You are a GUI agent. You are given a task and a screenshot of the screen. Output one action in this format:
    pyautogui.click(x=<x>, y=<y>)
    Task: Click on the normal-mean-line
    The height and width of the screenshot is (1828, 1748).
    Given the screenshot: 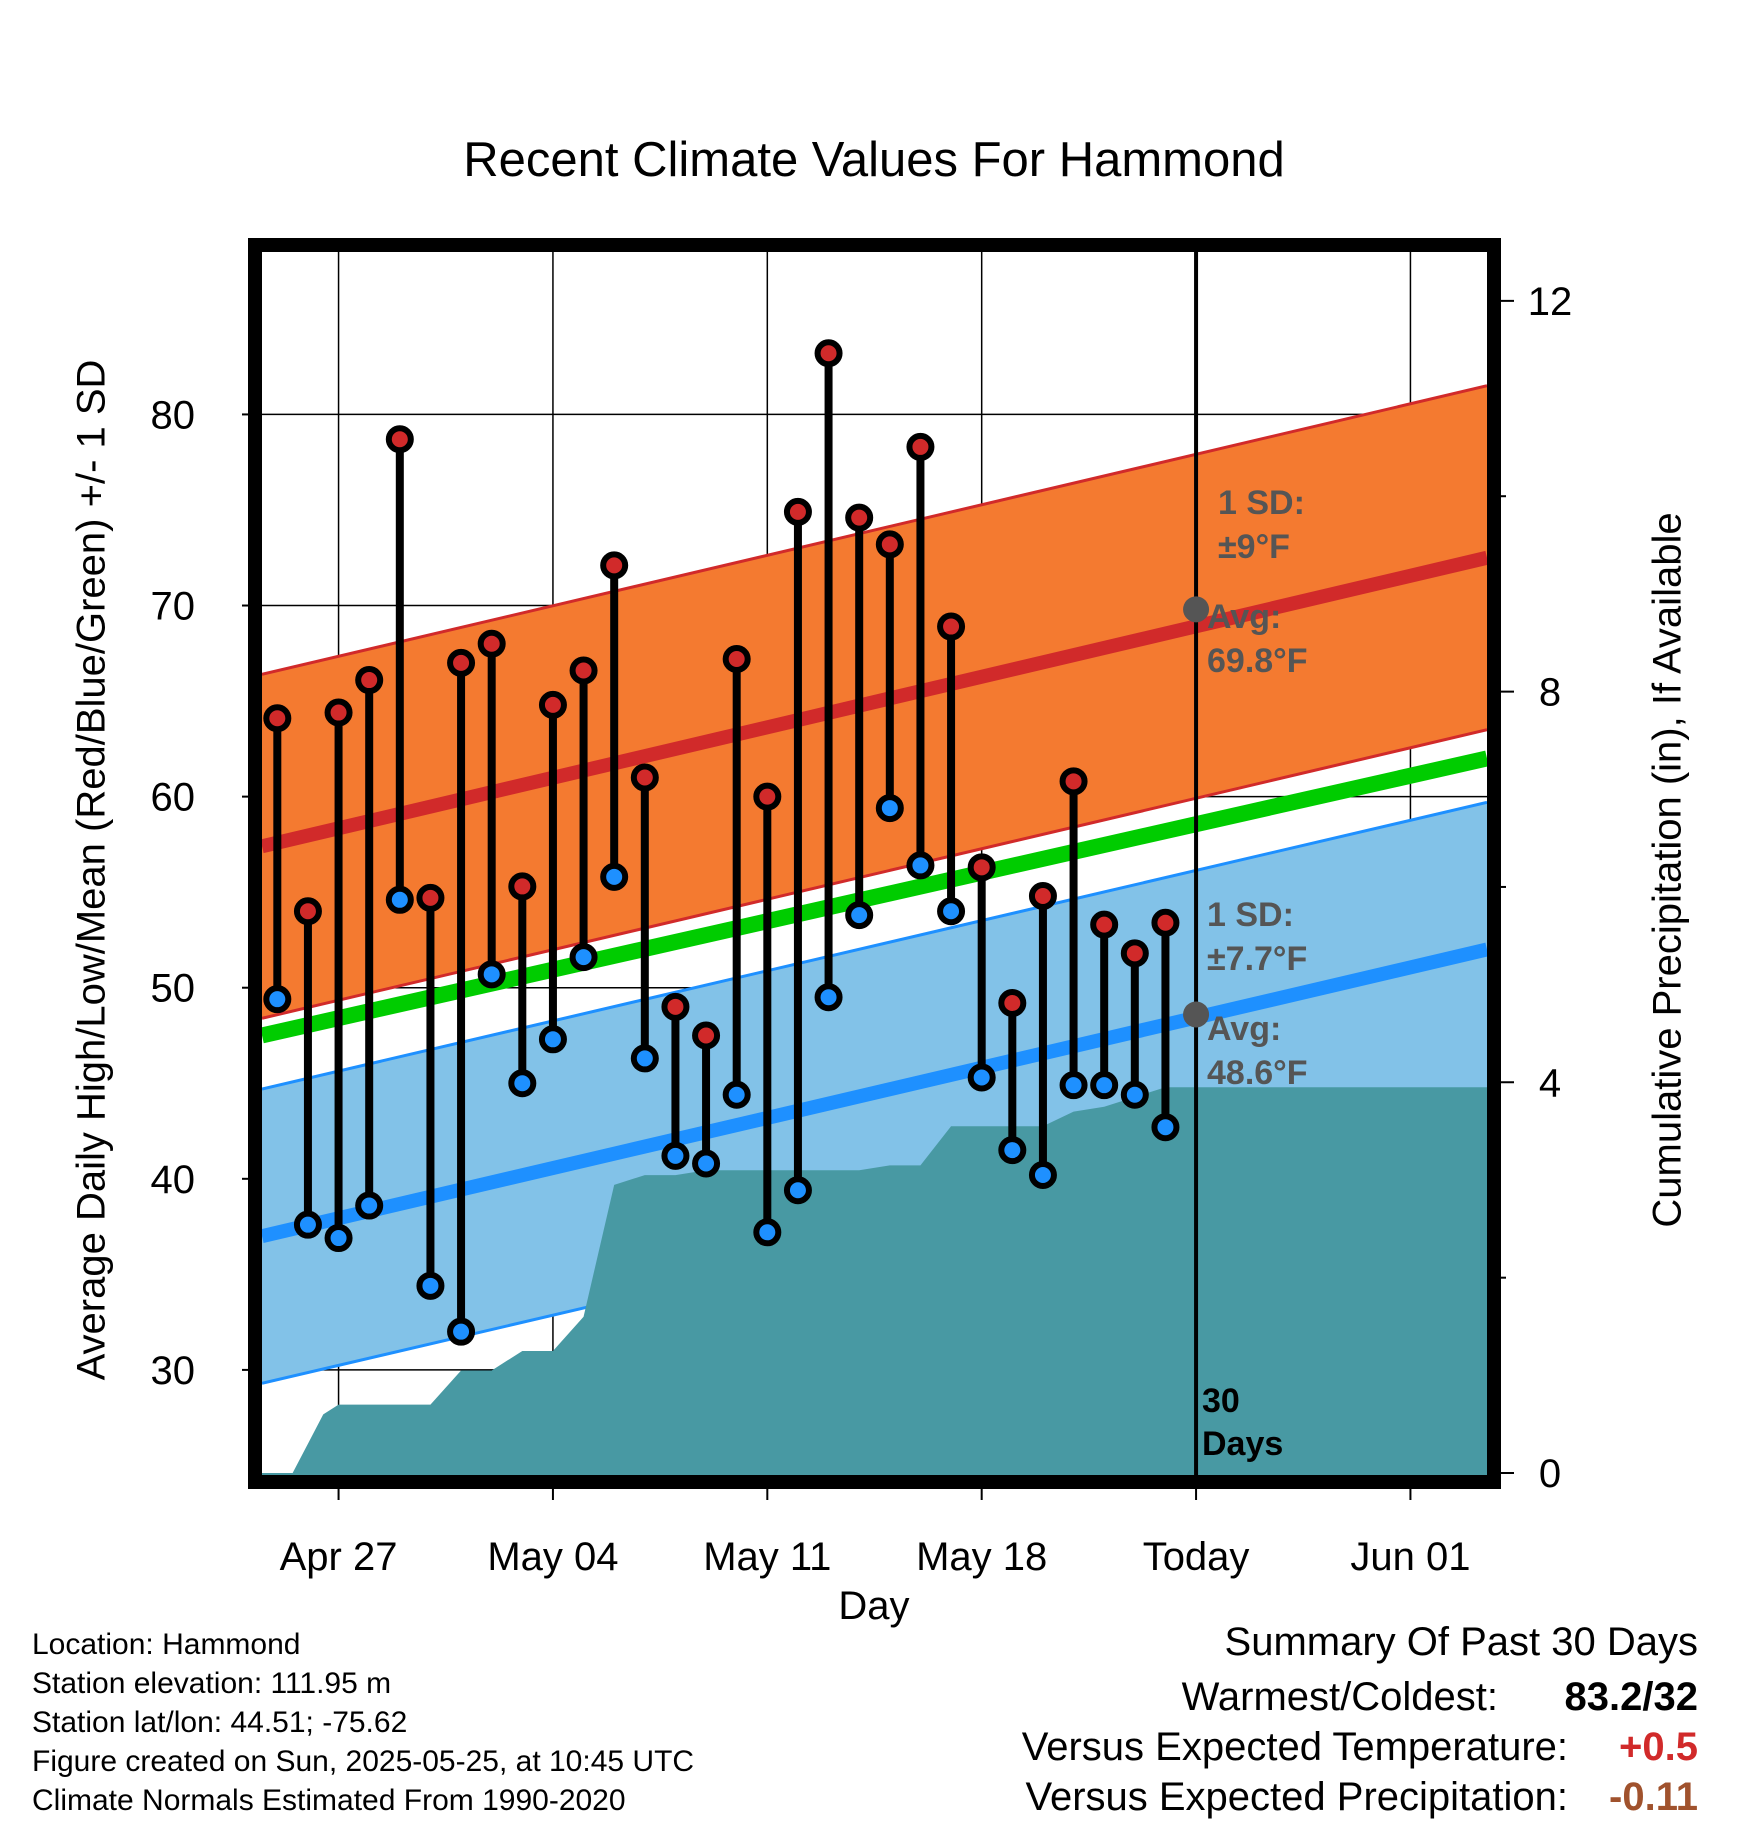 What is the action you would take?
    pyautogui.click(x=874, y=897)
    